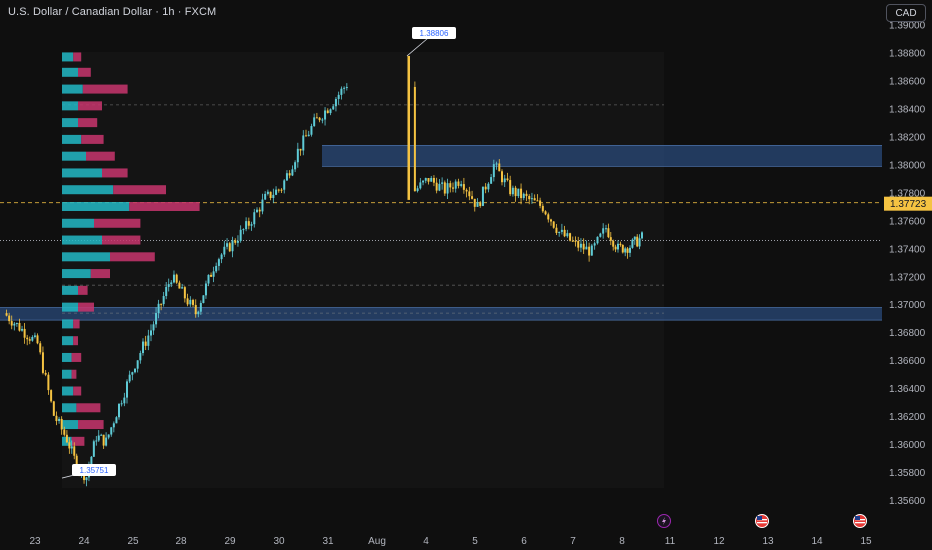  Describe the element at coordinates (817, 541) in the screenshot. I see `time-tick-label: 14` at that location.